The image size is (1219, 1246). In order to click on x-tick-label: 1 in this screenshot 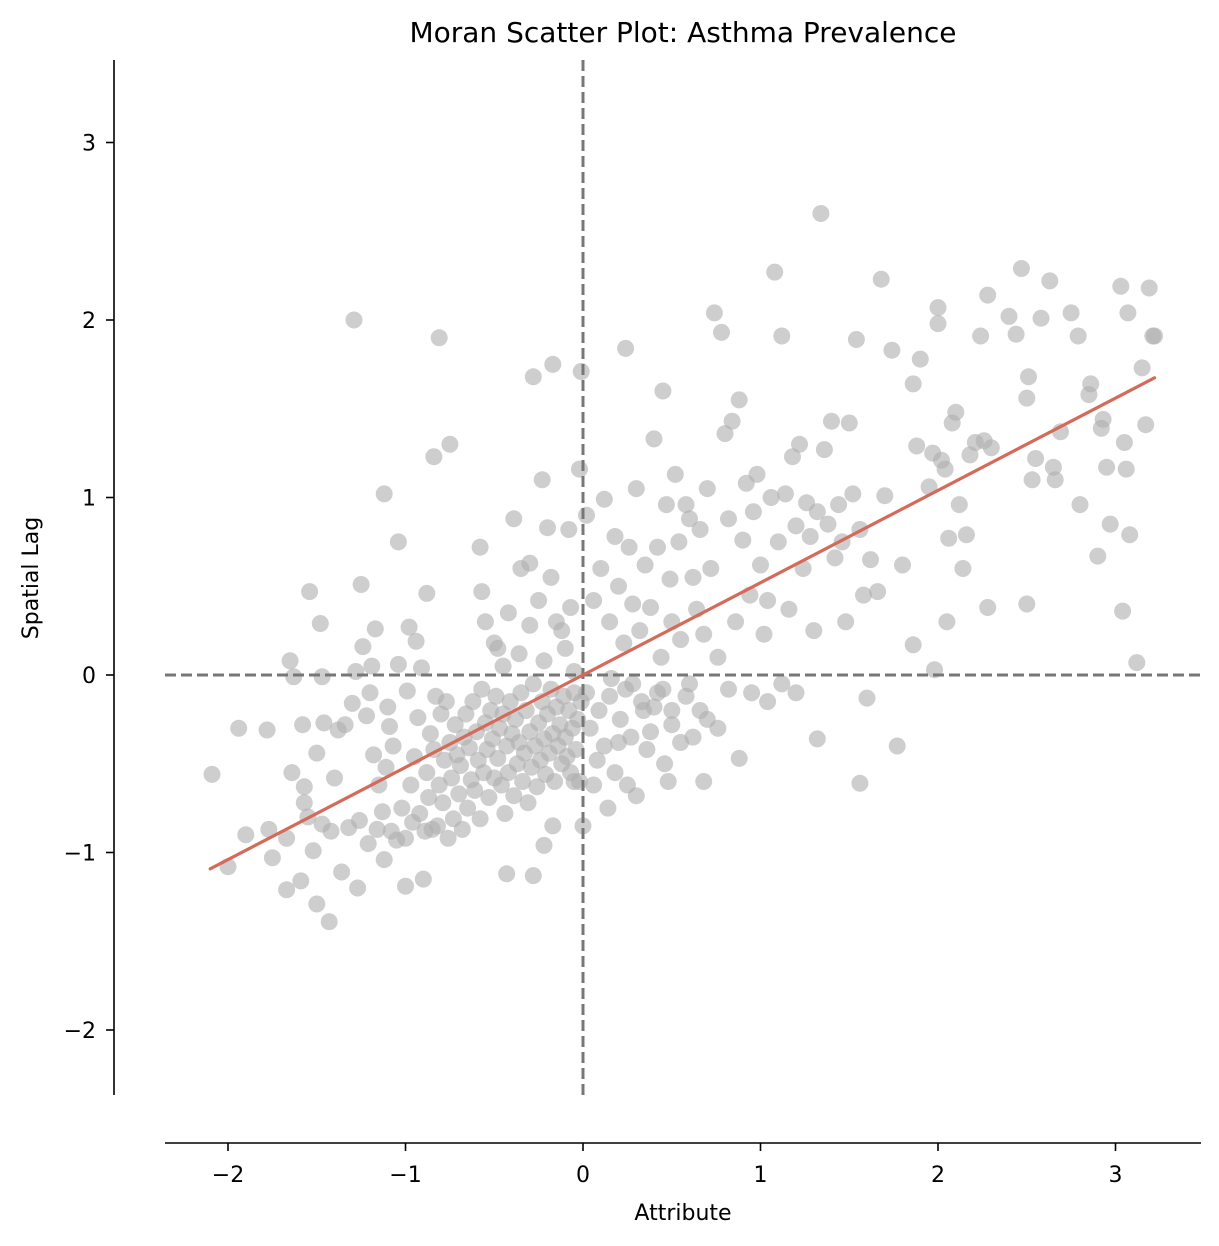, I will do `click(761, 1175)`.